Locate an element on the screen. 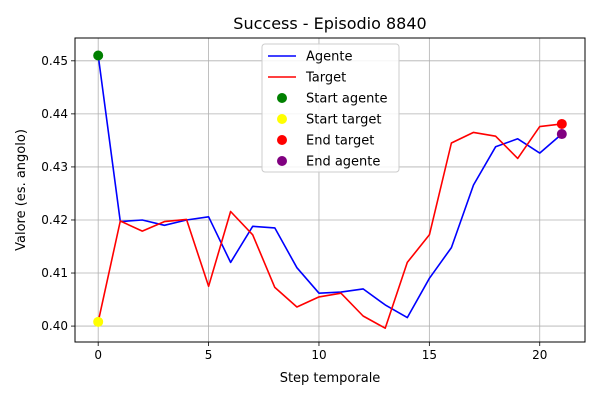 Image resolution: width=600 pixels, height=400 pixels. y-tick-label: 0.43 is located at coordinates (54, 167).